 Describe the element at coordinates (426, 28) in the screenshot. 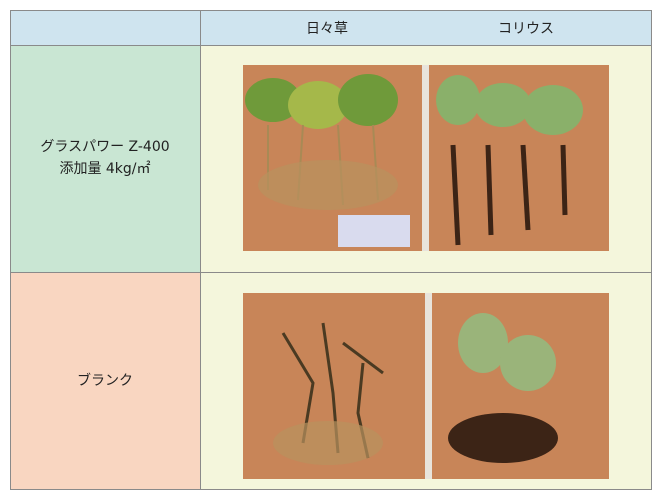

I see `header-cell` at that location.